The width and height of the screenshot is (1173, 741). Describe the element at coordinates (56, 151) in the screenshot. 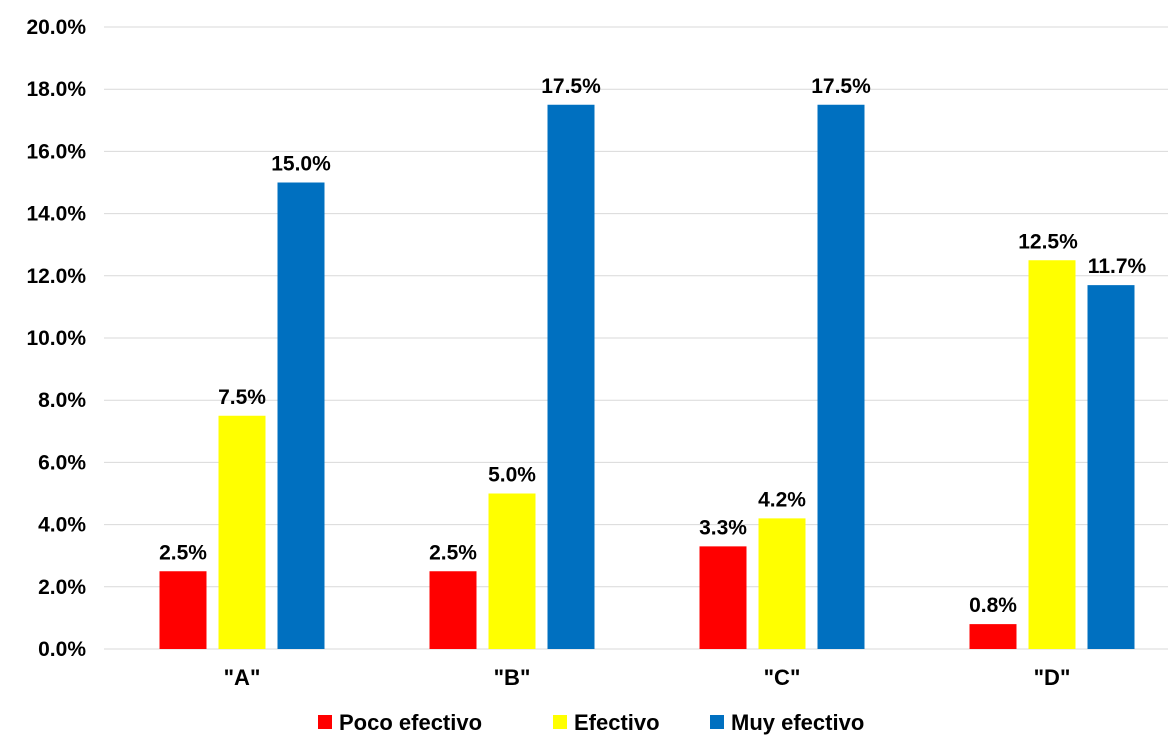

I see `y-tick-label: 16.0%` at that location.